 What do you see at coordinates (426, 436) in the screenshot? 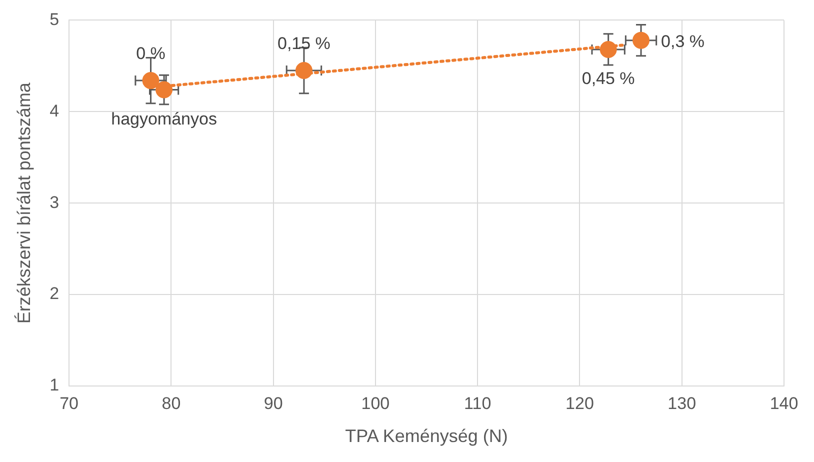
I see `x-axis-title: TPA Keménység (N)` at bounding box center [426, 436].